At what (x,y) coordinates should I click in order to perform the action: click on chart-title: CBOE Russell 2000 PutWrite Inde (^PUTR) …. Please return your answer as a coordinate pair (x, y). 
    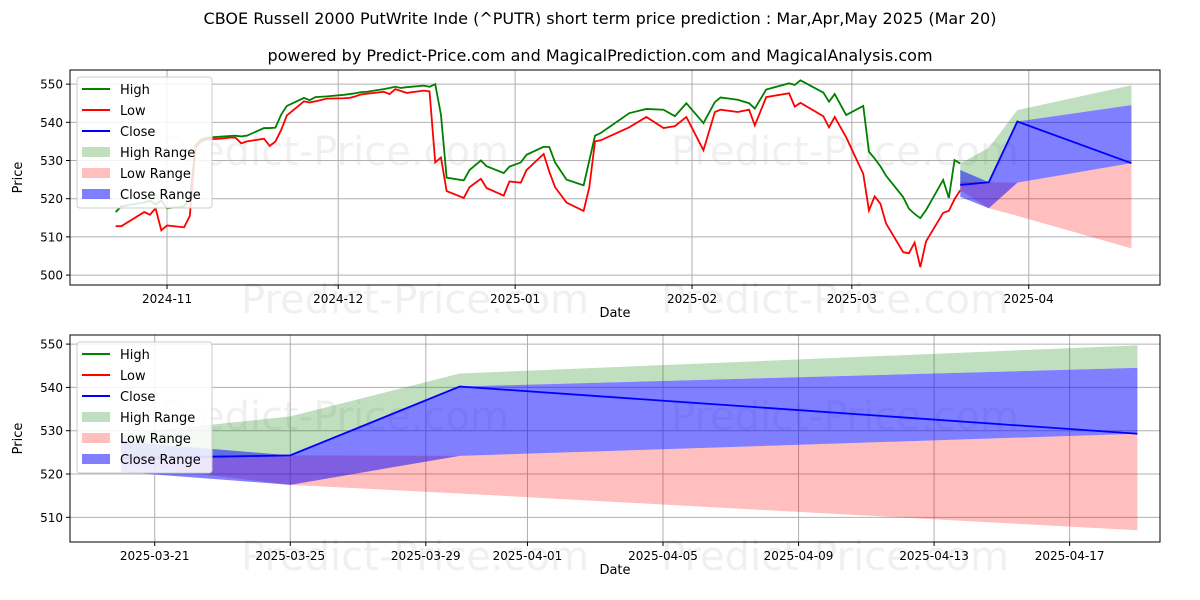
    Looking at the image, I should click on (600, 18).